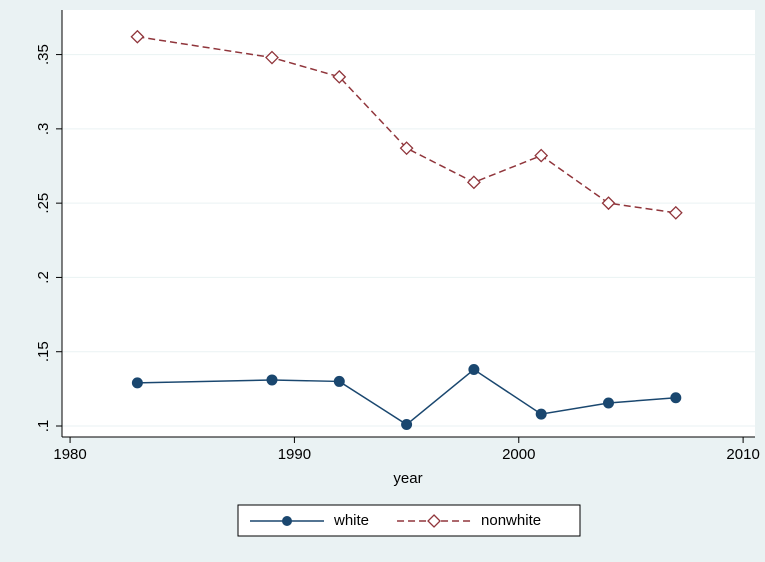 The height and width of the screenshot is (562, 765). Describe the element at coordinates (351, 520) in the screenshot. I see `legend-label: white` at that location.